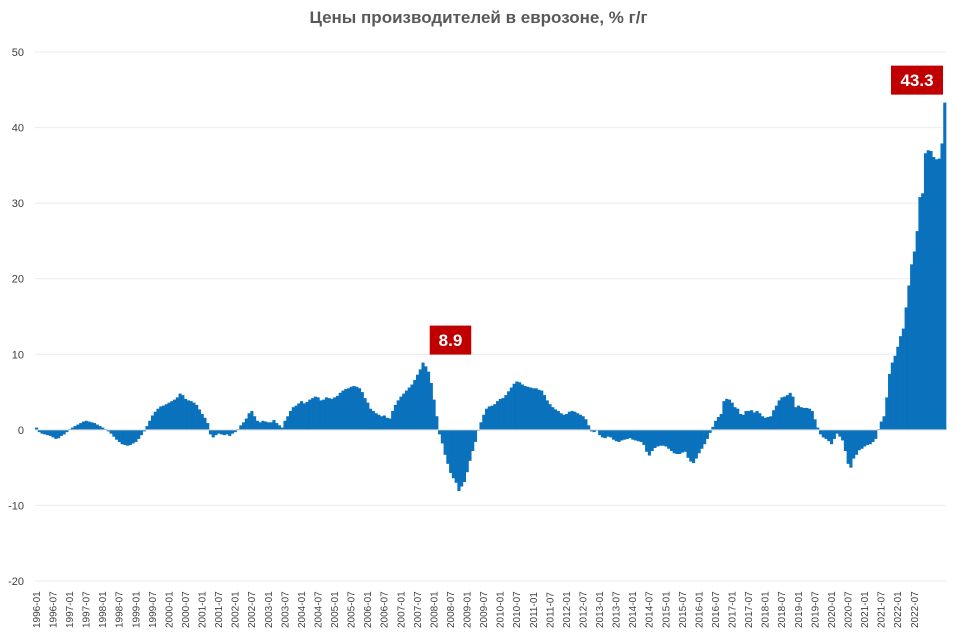 Image resolution: width=957 pixels, height=635 pixels. I want to click on y-tick-label: 20, so click(18, 280).